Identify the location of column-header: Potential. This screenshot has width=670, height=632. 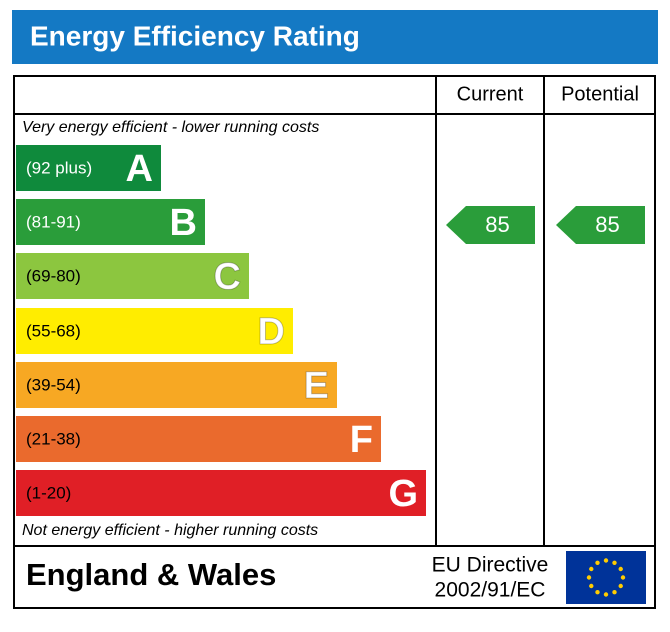
(600, 94).